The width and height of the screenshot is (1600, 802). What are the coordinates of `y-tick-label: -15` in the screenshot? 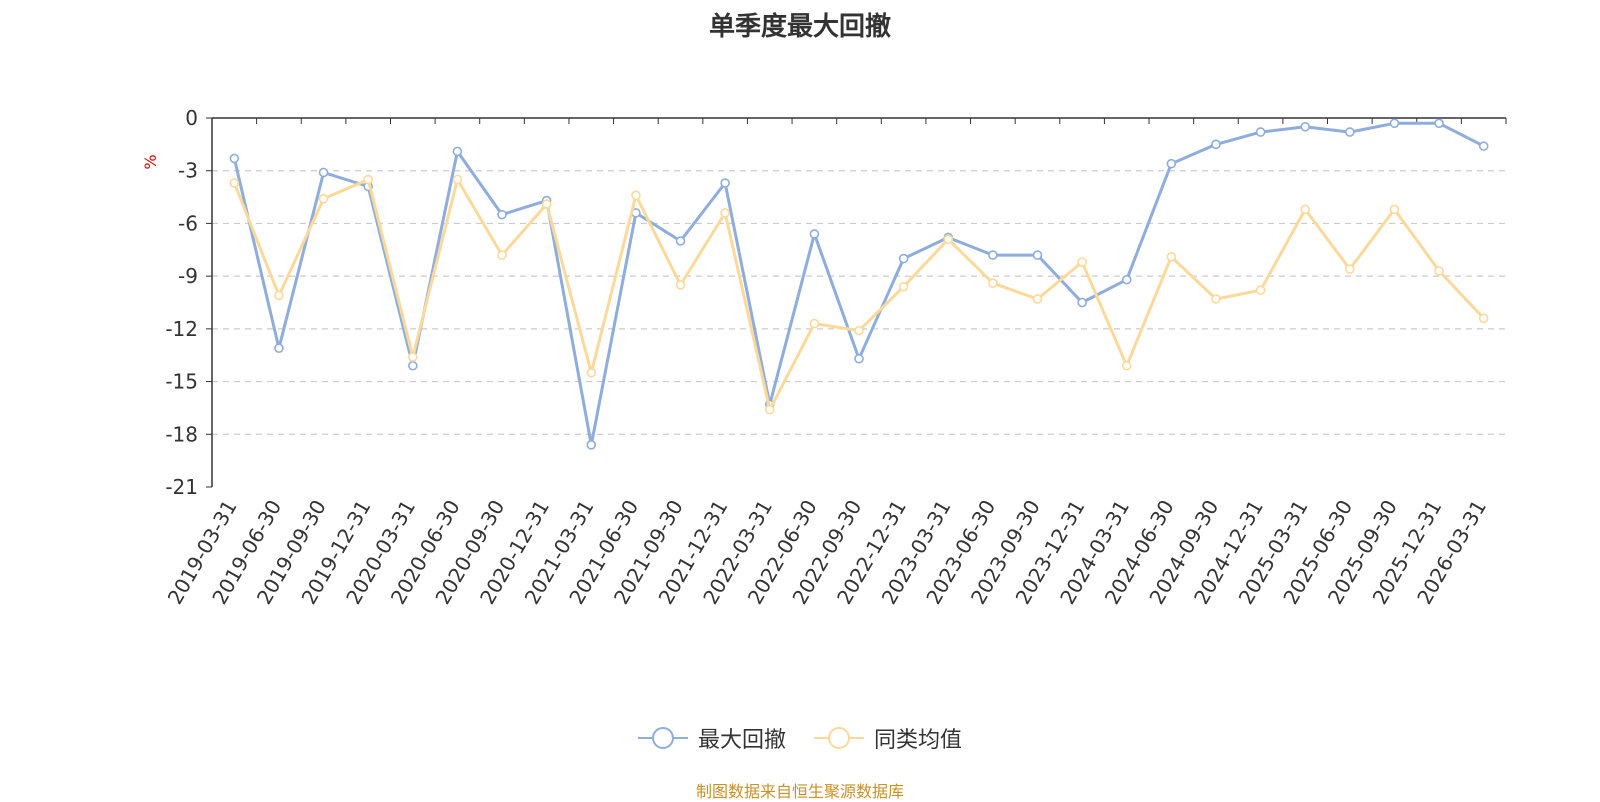 It's located at (181, 382).